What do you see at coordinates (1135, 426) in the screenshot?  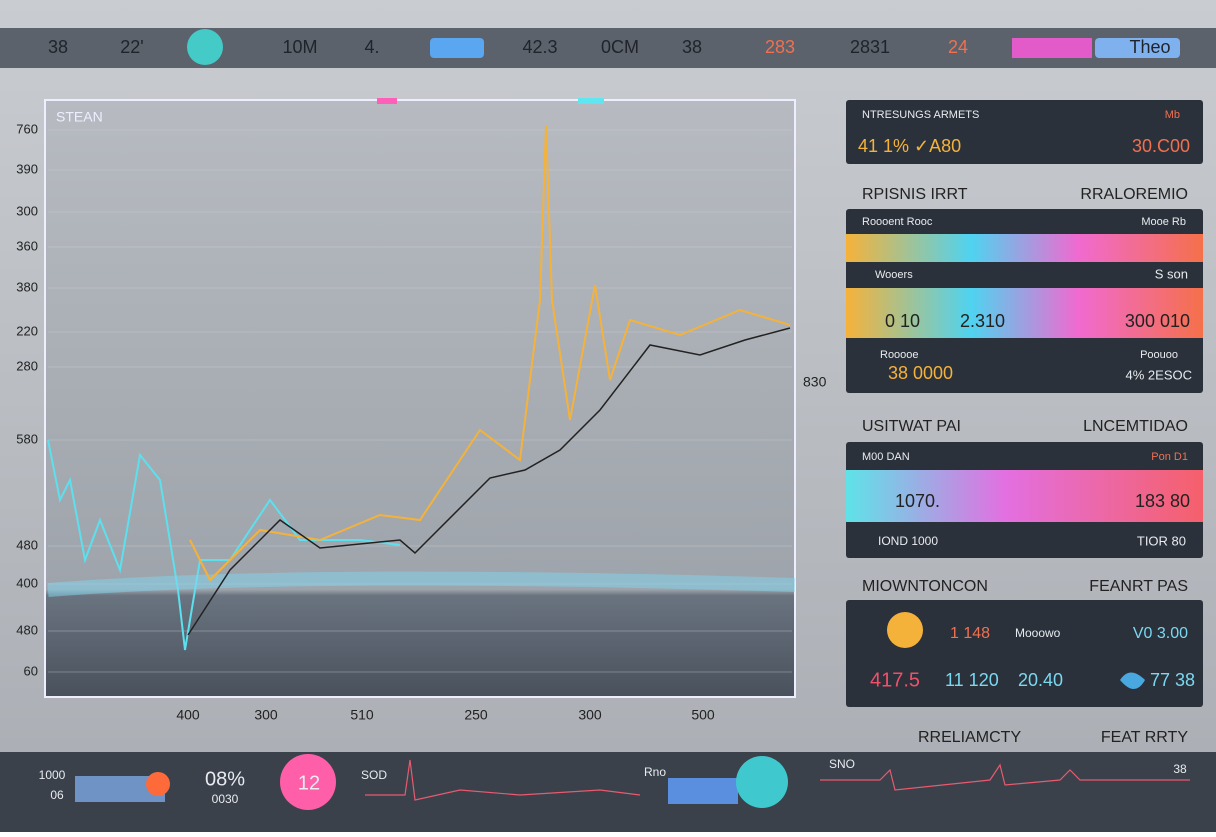 I see `section-label: LNCEMTIDAO` at bounding box center [1135, 426].